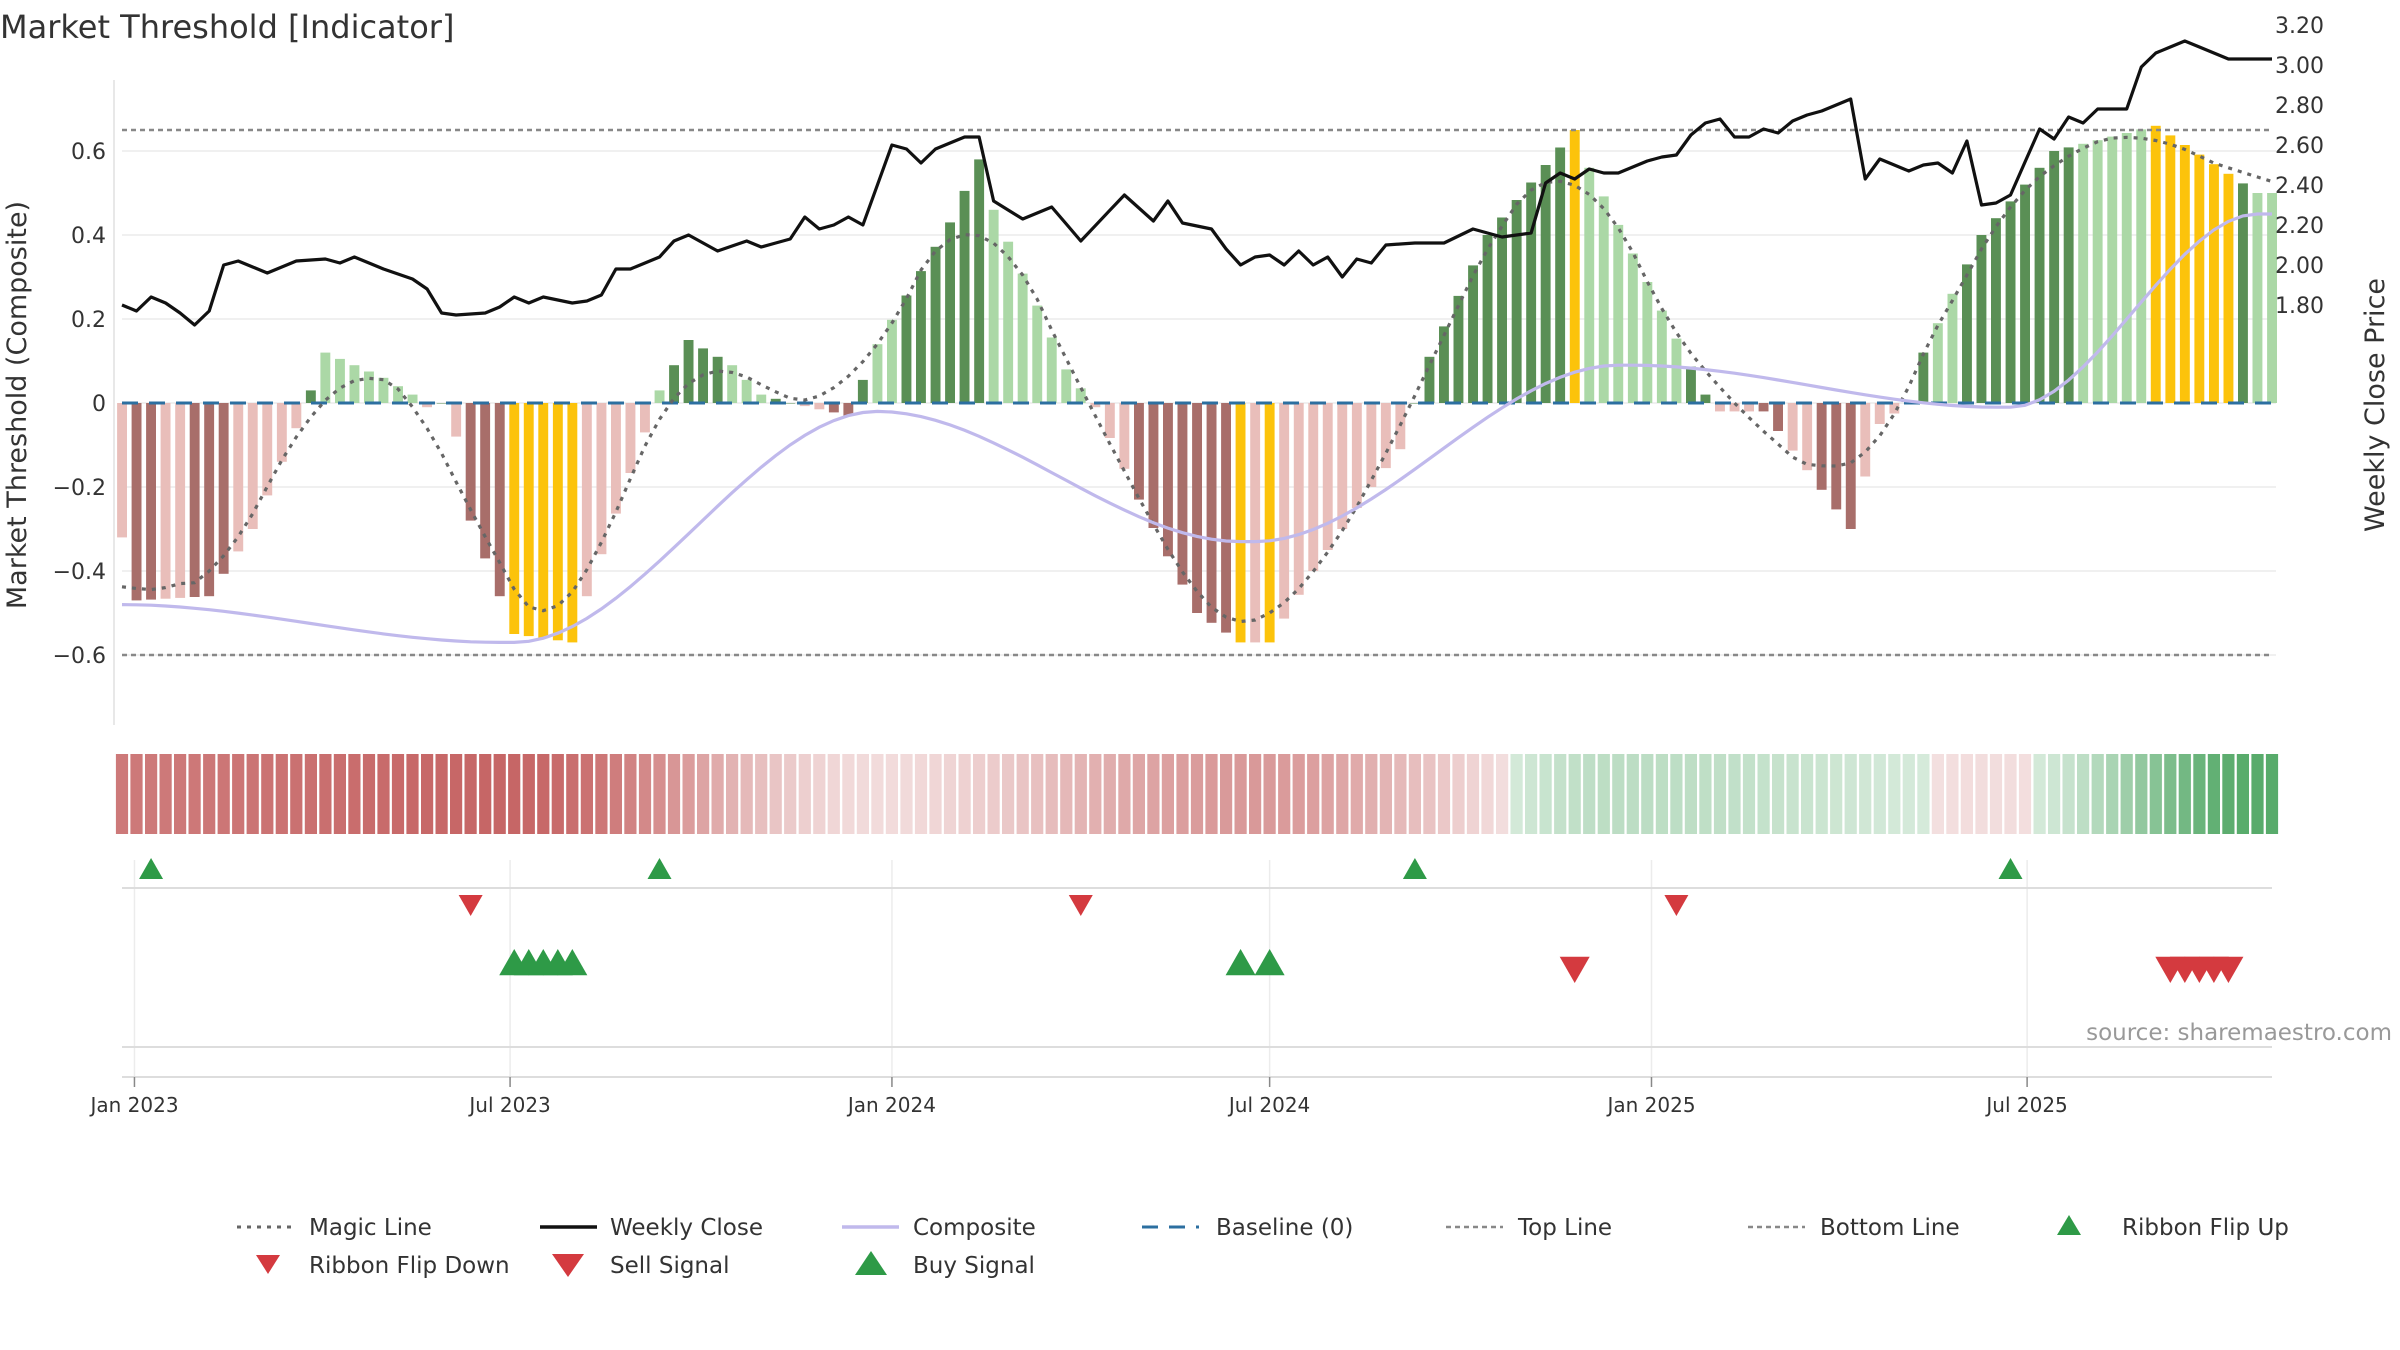 The width and height of the screenshot is (2400, 1350). What do you see at coordinates (686, 1228) in the screenshot?
I see `legend-label-weekly-close: Weekly Close` at bounding box center [686, 1228].